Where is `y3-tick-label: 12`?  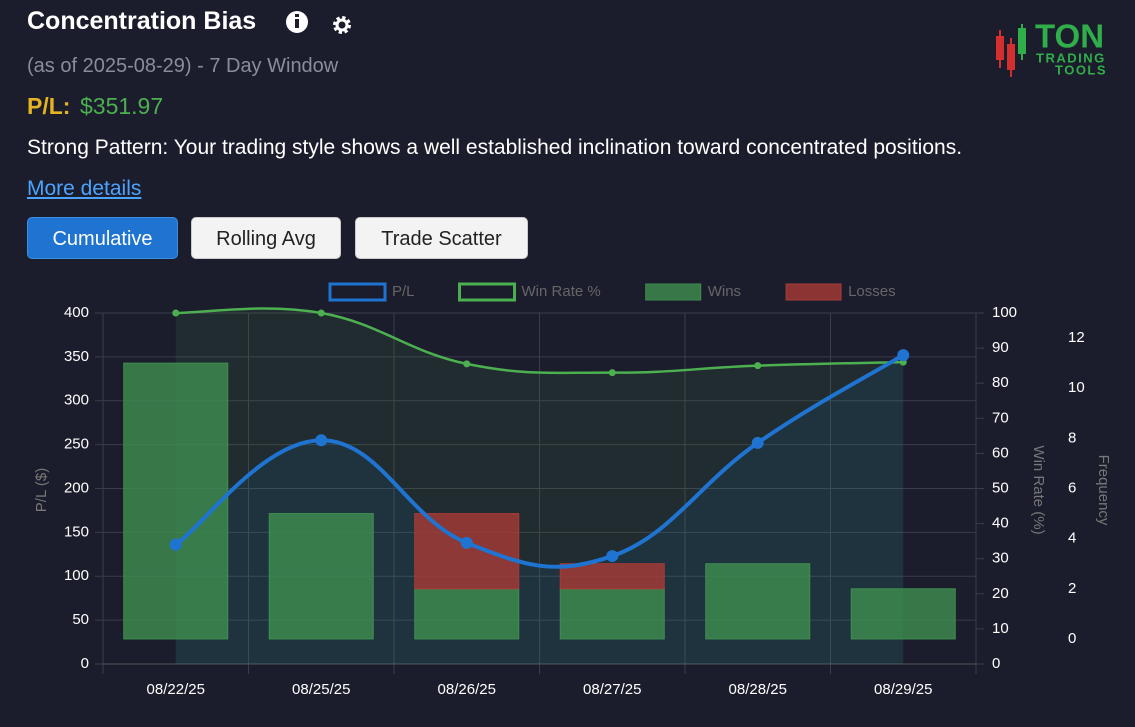 y3-tick-label: 12 is located at coordinates (1076, 337).